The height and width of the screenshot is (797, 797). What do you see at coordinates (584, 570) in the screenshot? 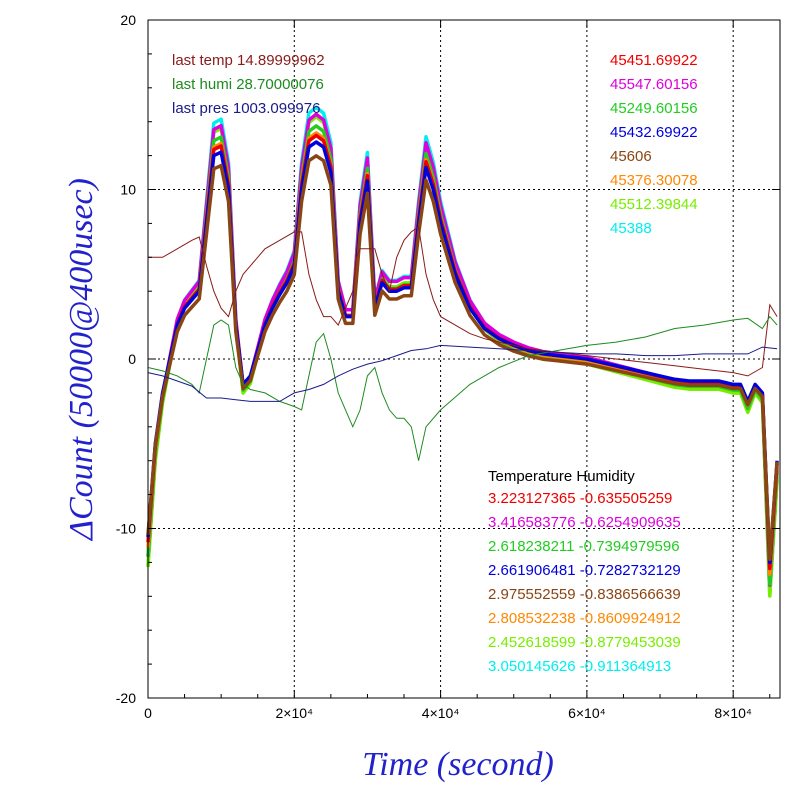
I see `coefficient-label: 2.661906481 -0.7282732129` at bounding box center [584, 570].